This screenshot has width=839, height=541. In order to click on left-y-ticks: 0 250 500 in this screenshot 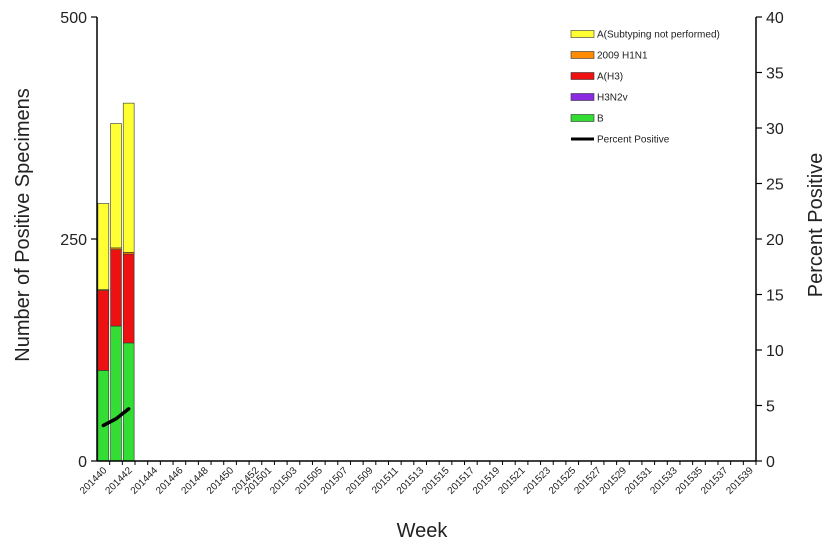, I will do `click(78, 240)`.